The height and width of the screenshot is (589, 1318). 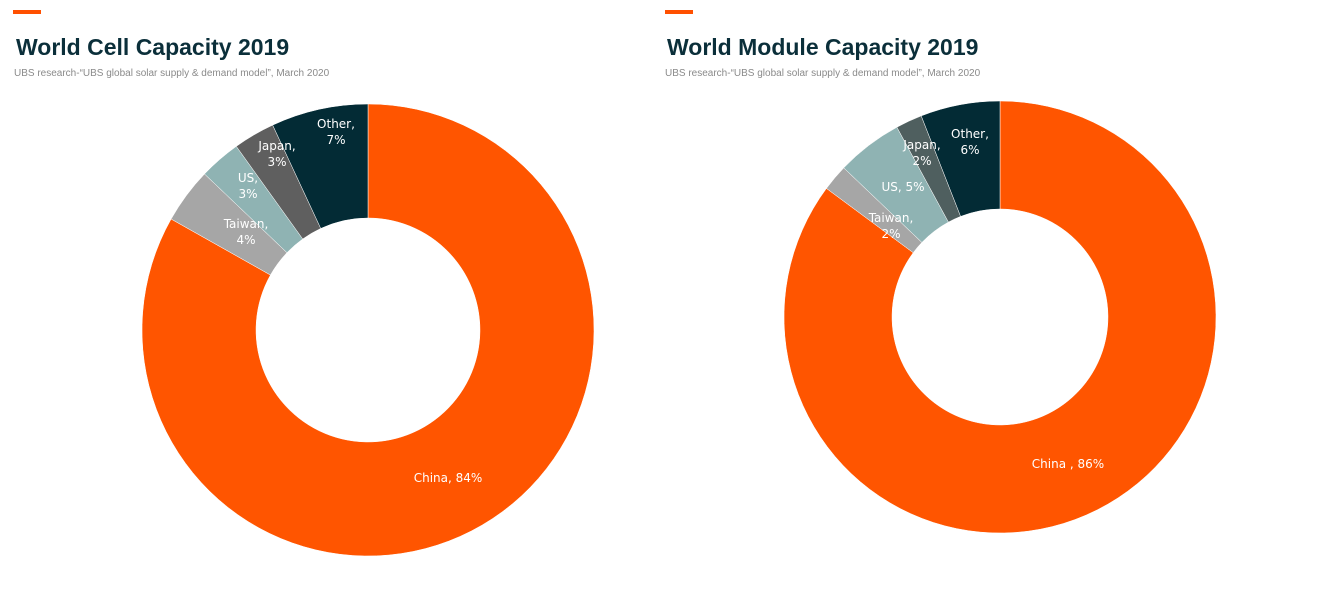 What do you see at coordinates (921, 153) in the screenshot?
I see `slice-label-japan: Japan, 2%` at bounding box center [921, 153].